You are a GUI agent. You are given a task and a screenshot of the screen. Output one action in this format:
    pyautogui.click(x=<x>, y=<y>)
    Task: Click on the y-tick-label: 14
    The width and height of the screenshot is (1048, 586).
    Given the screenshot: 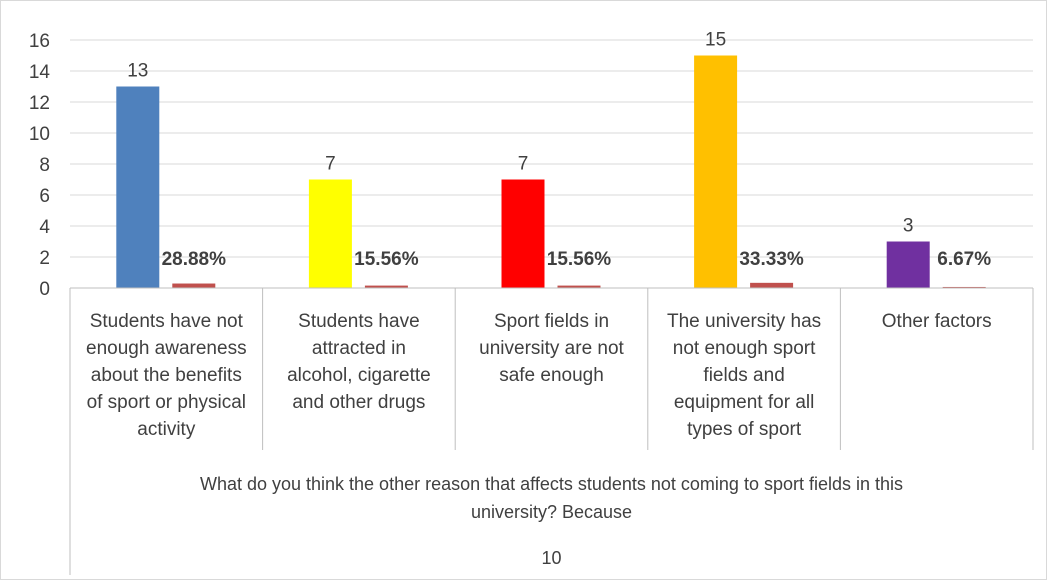 What is the action you would take?
    pyautogui.click(x=40, y=72)
    